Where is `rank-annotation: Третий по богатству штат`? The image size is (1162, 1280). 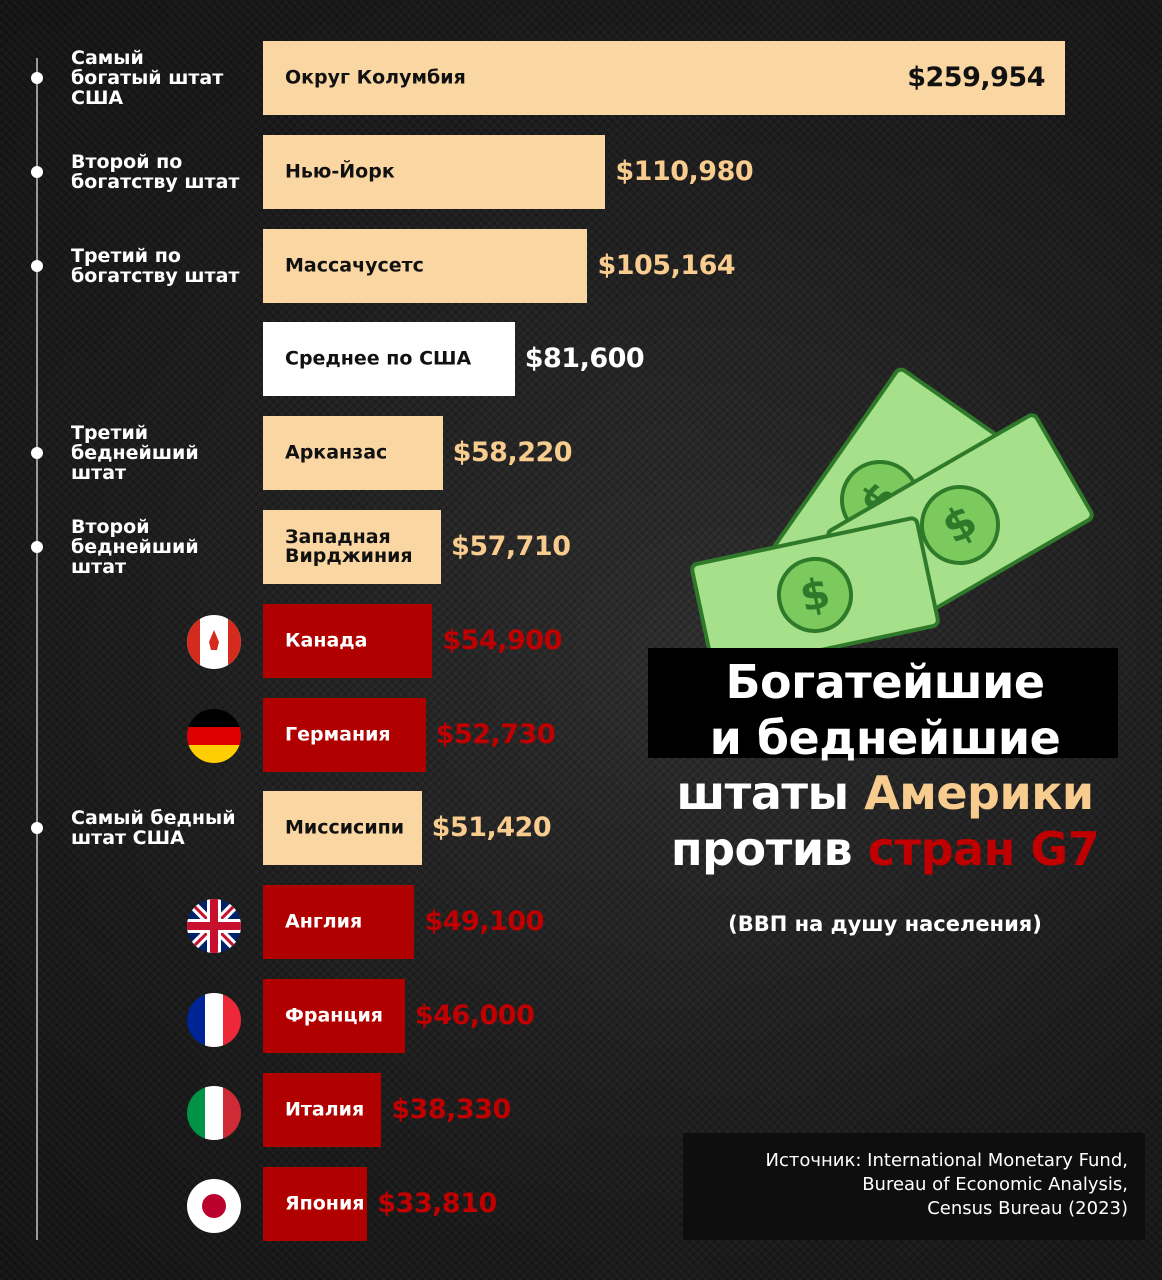
rank-annotation: Третий по богатству штат is located at coordinates (155, 266).